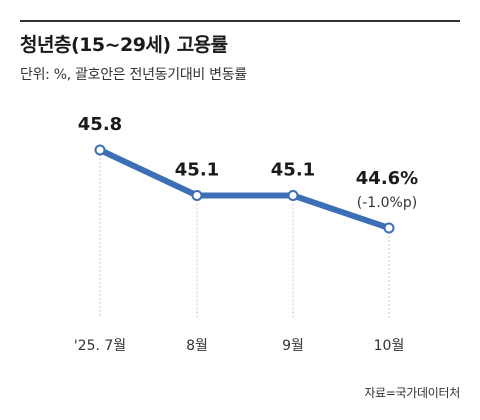 The image size is (480, 420). I want to click on top-rule, so click(240, 21).